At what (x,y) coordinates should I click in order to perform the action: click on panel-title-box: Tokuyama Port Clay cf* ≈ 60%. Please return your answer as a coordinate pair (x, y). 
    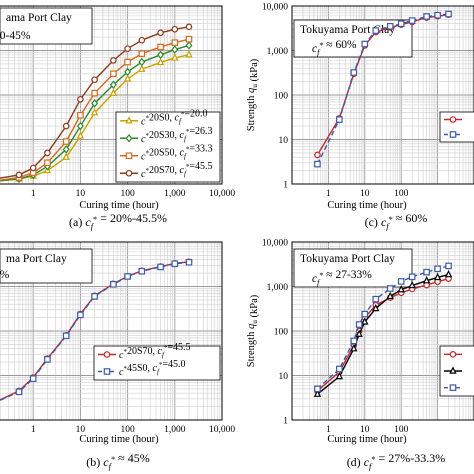
    Looking at the image, I should click on (353, 38).